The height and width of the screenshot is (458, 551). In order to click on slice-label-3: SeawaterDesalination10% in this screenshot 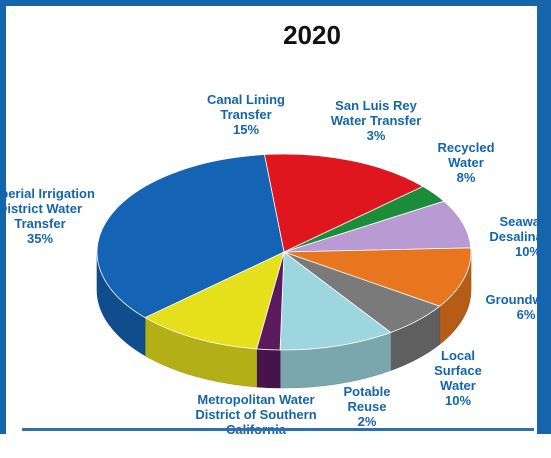, I will do `click(520, 236)`.